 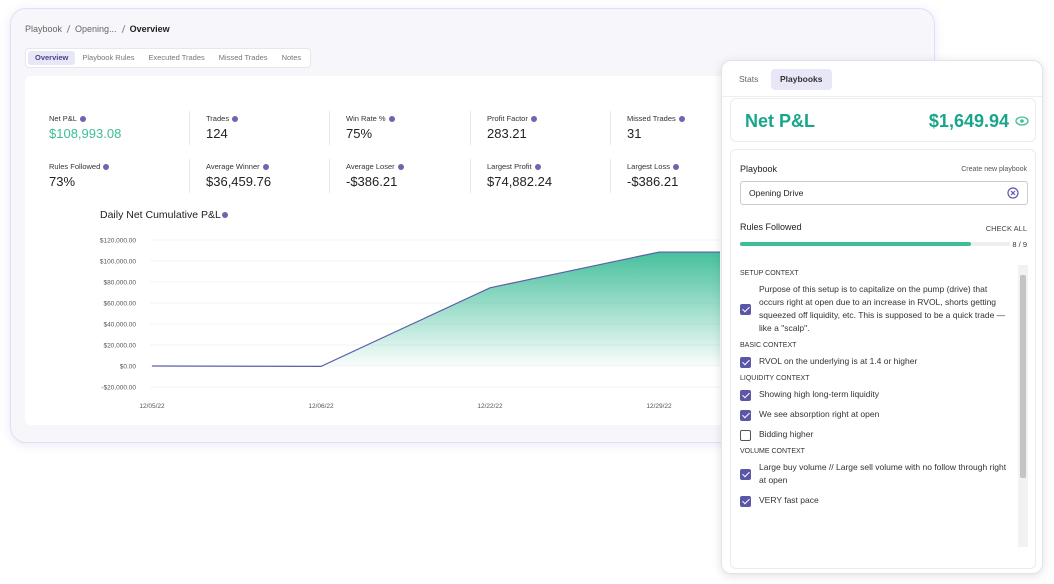 What do you see at coordinates (876, 414) in the screenshot?
I see `rule: We see absorption right at open` at bounding box center [876, 414].